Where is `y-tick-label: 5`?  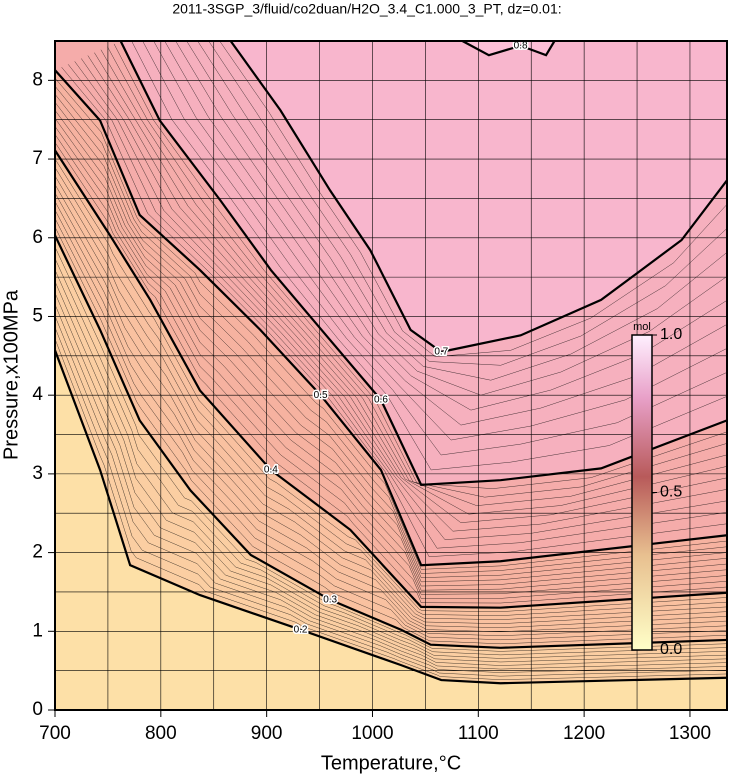
y-tick-label: 5 is located at coordinates (37, 315).